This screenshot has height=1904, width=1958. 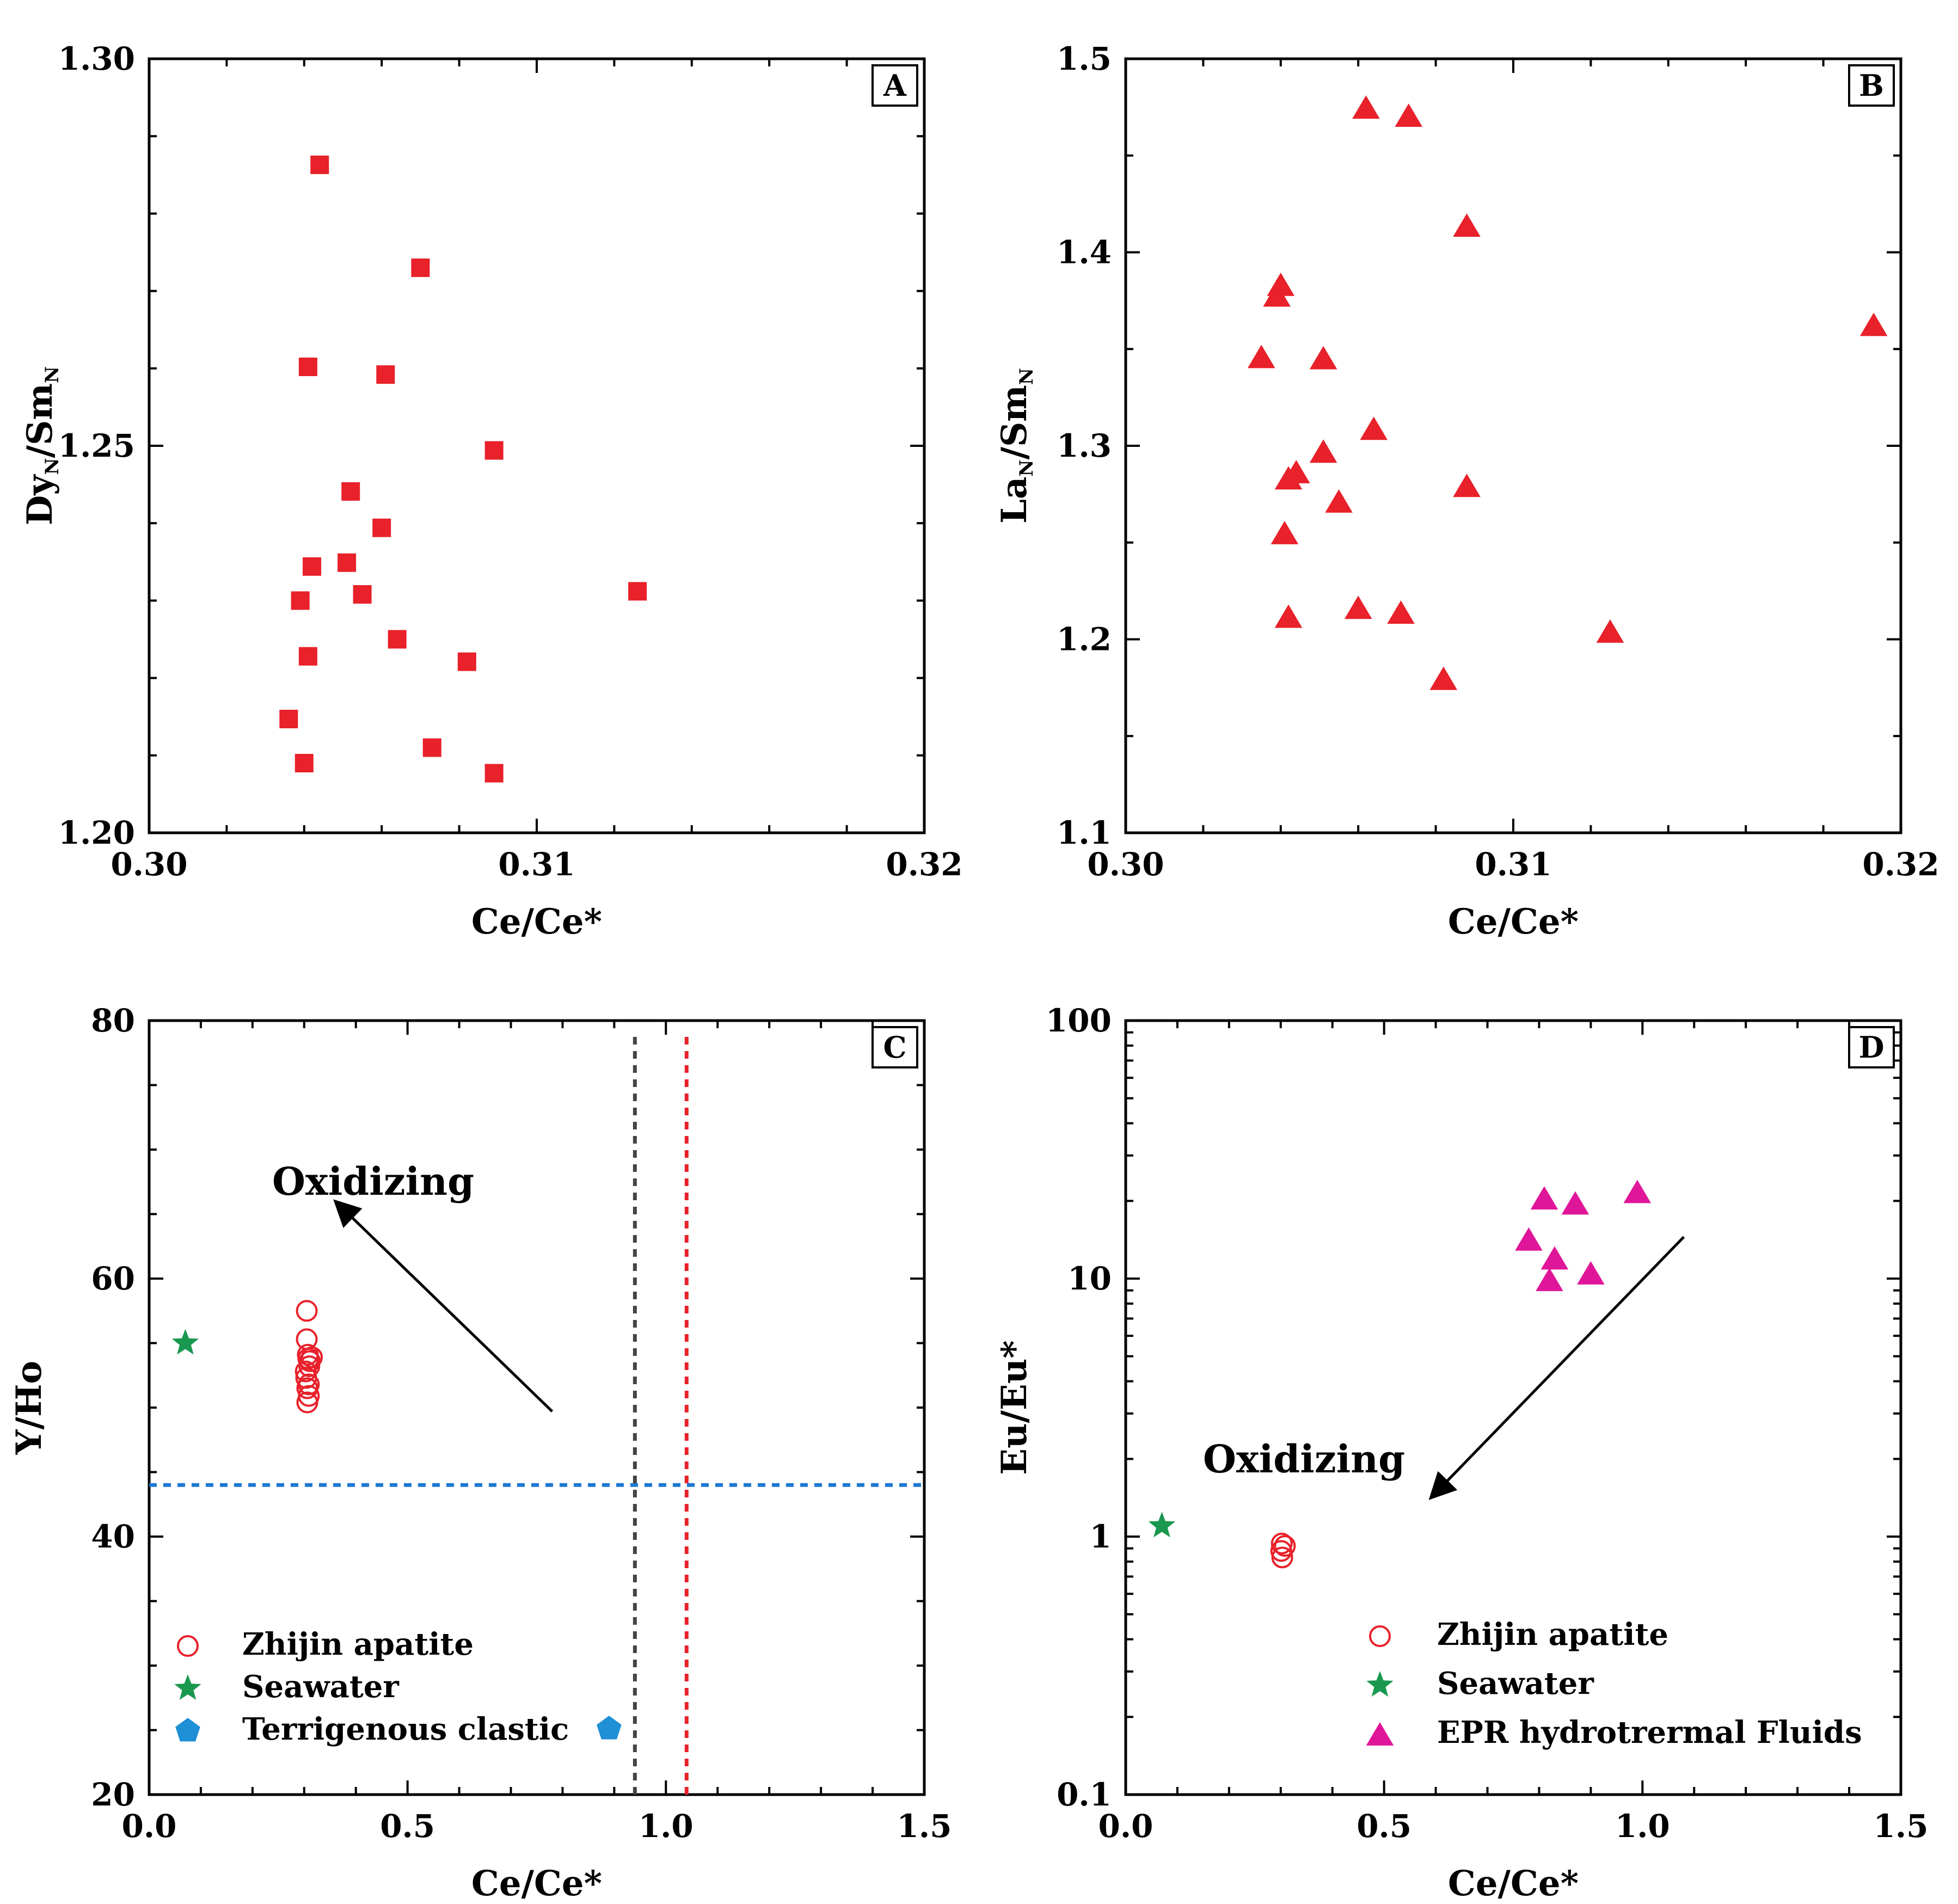 I want to click on y-tick-label: 1.4, so click(x=1084, y=252).